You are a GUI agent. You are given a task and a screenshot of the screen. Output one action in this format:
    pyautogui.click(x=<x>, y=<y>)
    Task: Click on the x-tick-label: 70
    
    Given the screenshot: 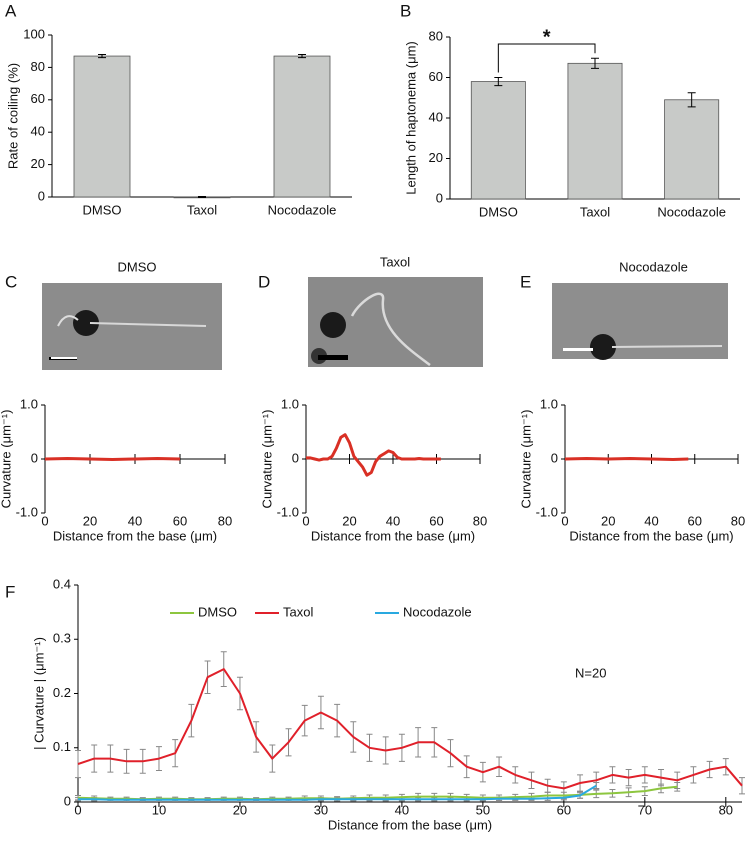 What is the action you would take?
    pyautogui.click(x=645, y=809)
    